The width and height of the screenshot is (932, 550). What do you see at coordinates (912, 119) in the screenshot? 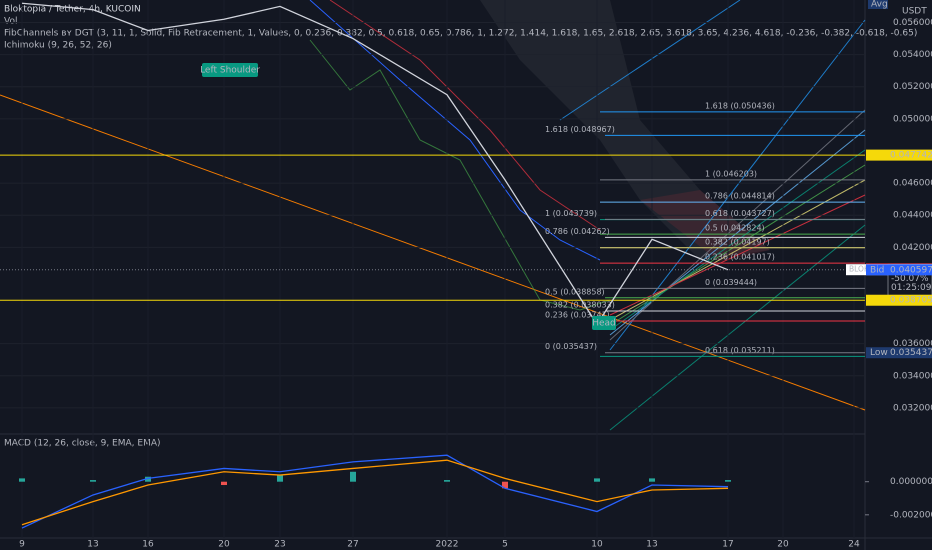
I see `y-tick-label: 0.050000` at bounding box center [912, 119].